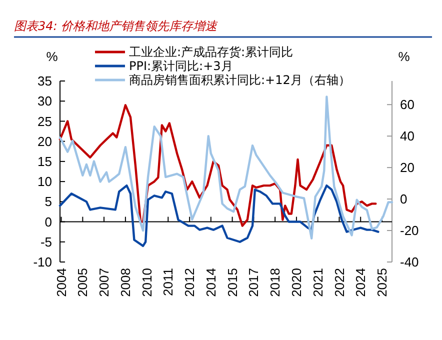  I want to click on legend-label: PPI:累计同比:+3月, so click(181, 66).